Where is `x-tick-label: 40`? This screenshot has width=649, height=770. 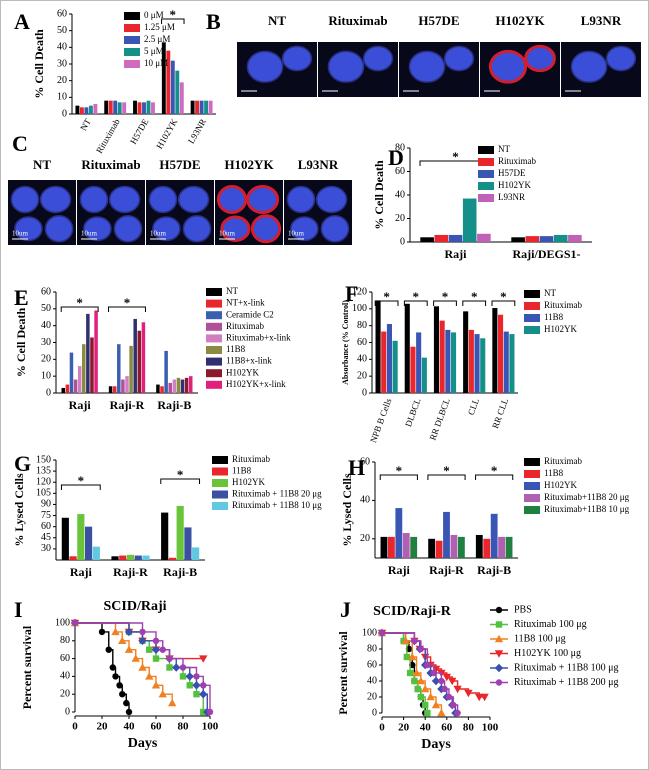 x-tick-label: 40 is located at coordinates (426, 728).